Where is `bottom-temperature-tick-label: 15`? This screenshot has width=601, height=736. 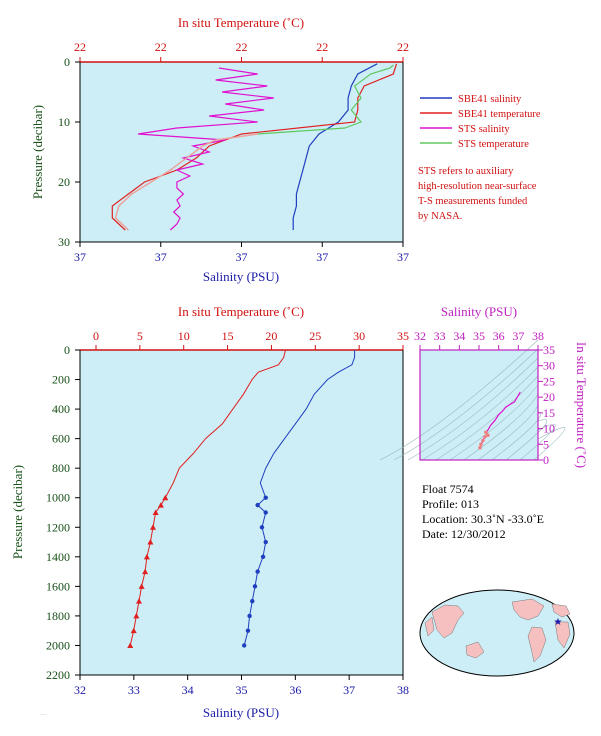
bottom-temperature-tick-label: 15 is located at coordinates (228, 336).